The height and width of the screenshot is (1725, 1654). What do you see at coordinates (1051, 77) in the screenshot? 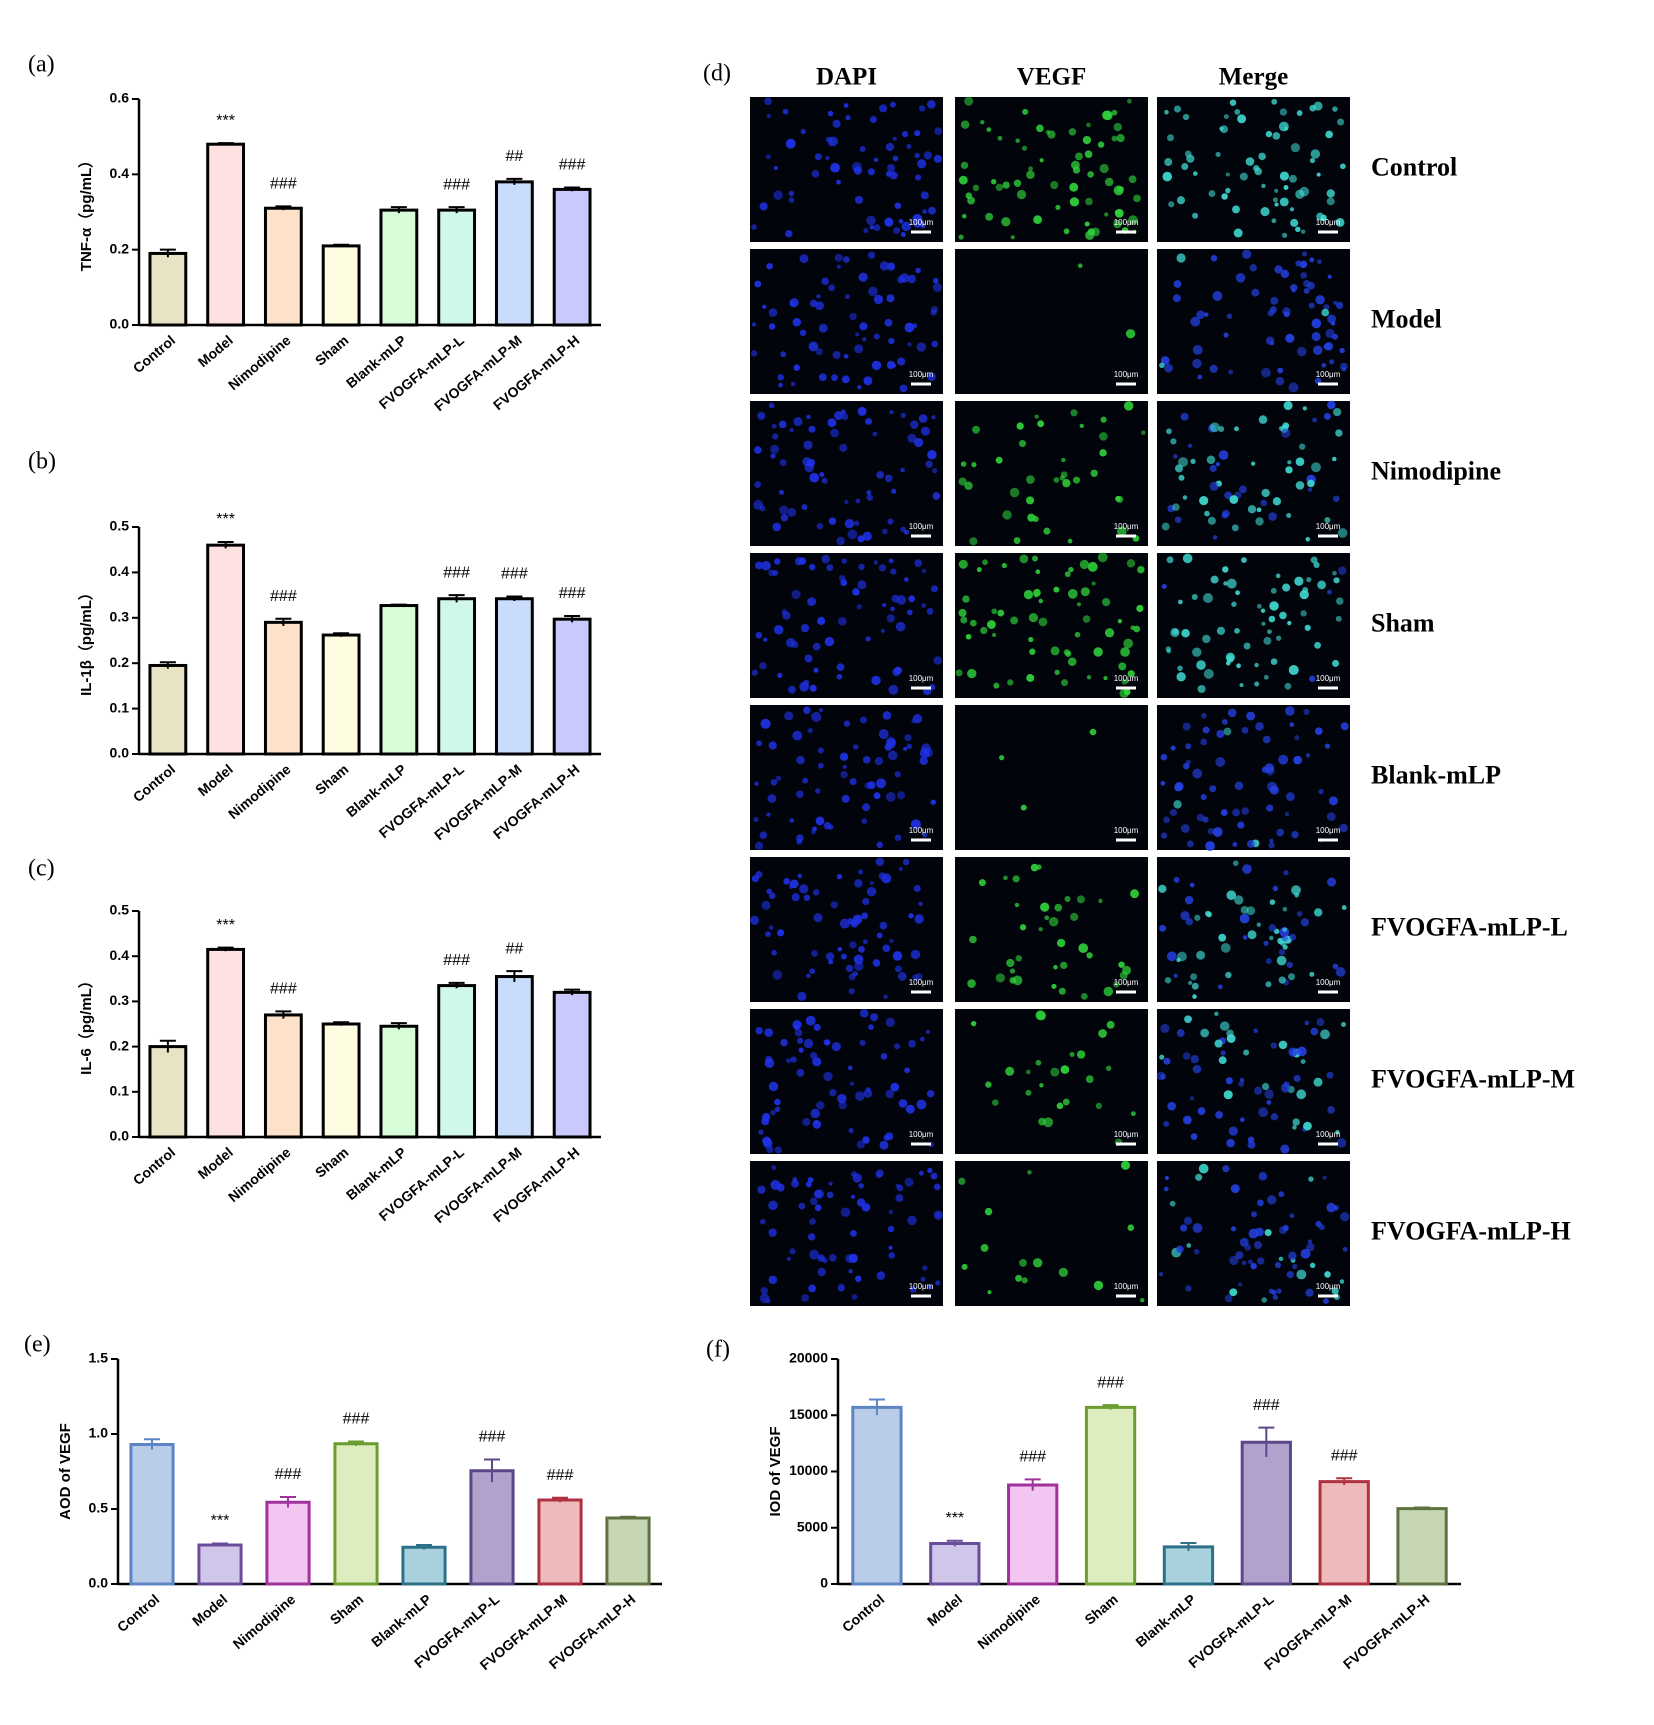
I see `column-header: VEGF` at bounding box center [1051, 77].